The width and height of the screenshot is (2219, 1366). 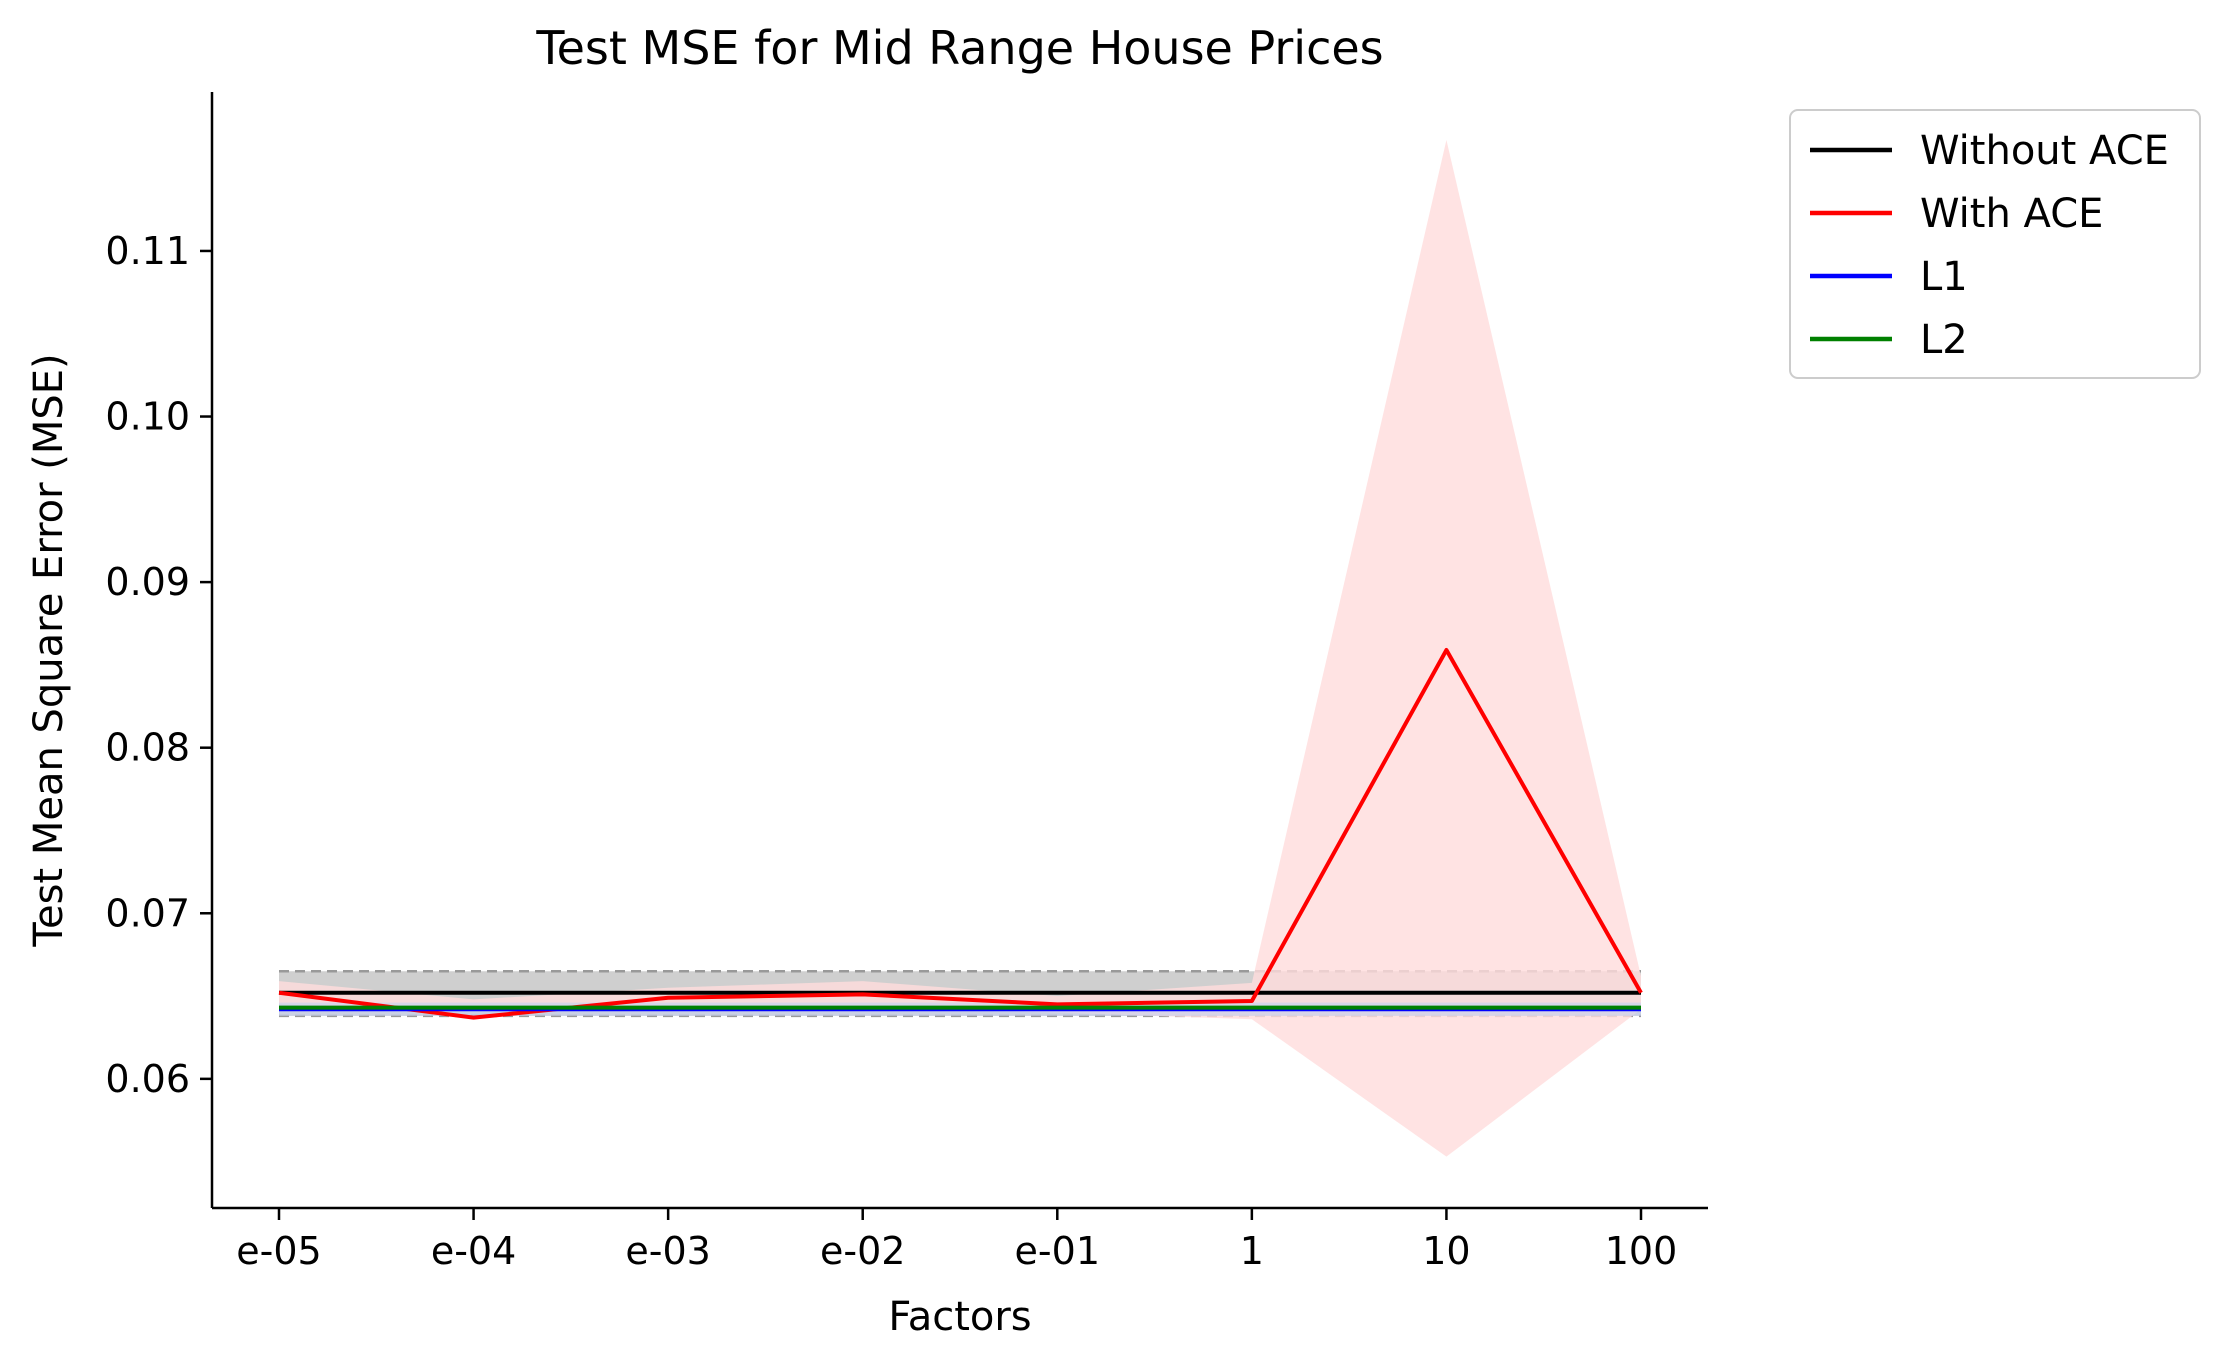 What do you see at coordinates (1057, 1251) in the screenshot?
I see `x-tick-label: e-01` at bounding box center [1057, 1251].